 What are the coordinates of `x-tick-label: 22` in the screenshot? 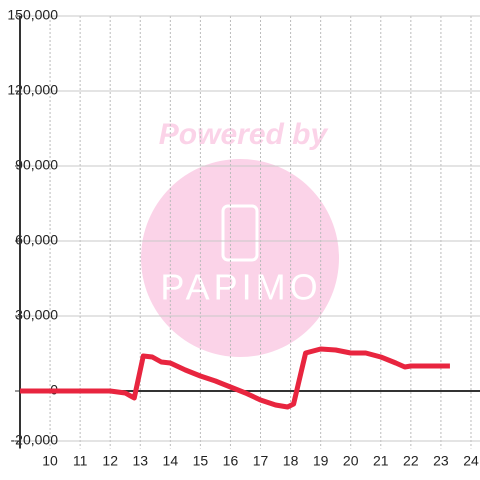 It's located at (411, 461).